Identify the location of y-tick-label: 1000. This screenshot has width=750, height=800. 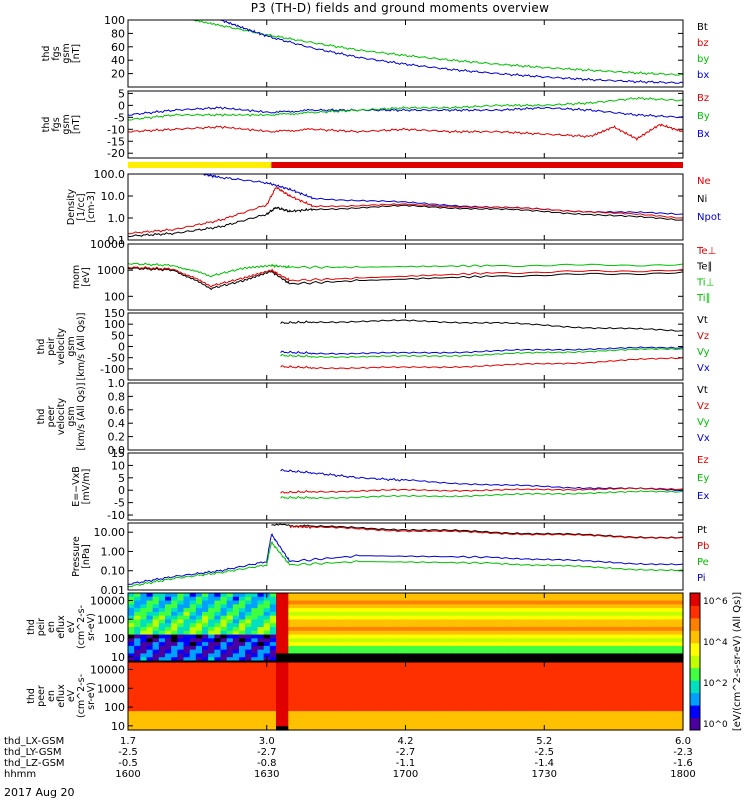
(111, 688).